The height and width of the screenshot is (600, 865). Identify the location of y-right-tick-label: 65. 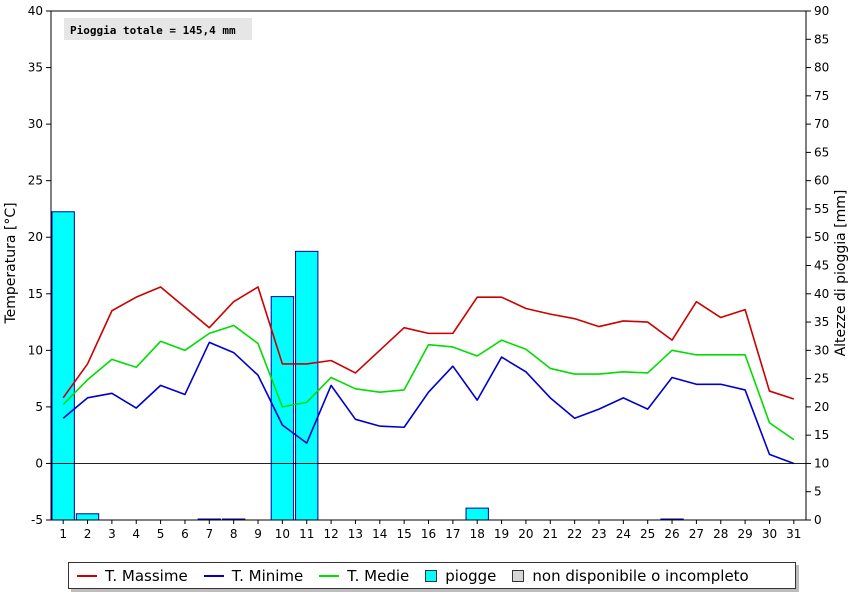
(821, 152).